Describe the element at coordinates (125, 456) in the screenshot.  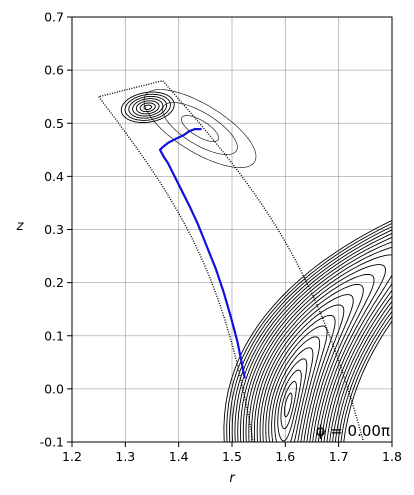
I see `x-tick-label: 1.3` at that location.